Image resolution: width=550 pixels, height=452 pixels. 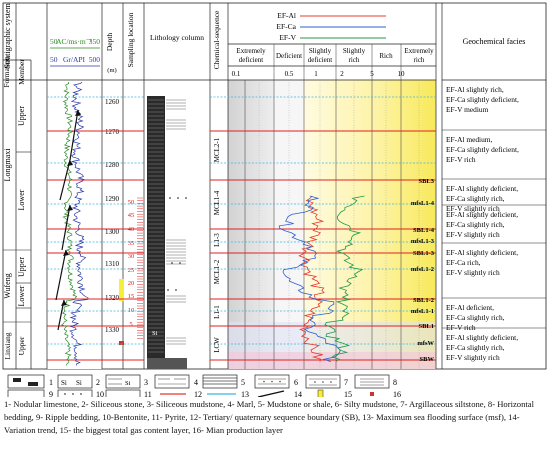 I want to click on key-num-7: 7, so click(x=346, y=382).